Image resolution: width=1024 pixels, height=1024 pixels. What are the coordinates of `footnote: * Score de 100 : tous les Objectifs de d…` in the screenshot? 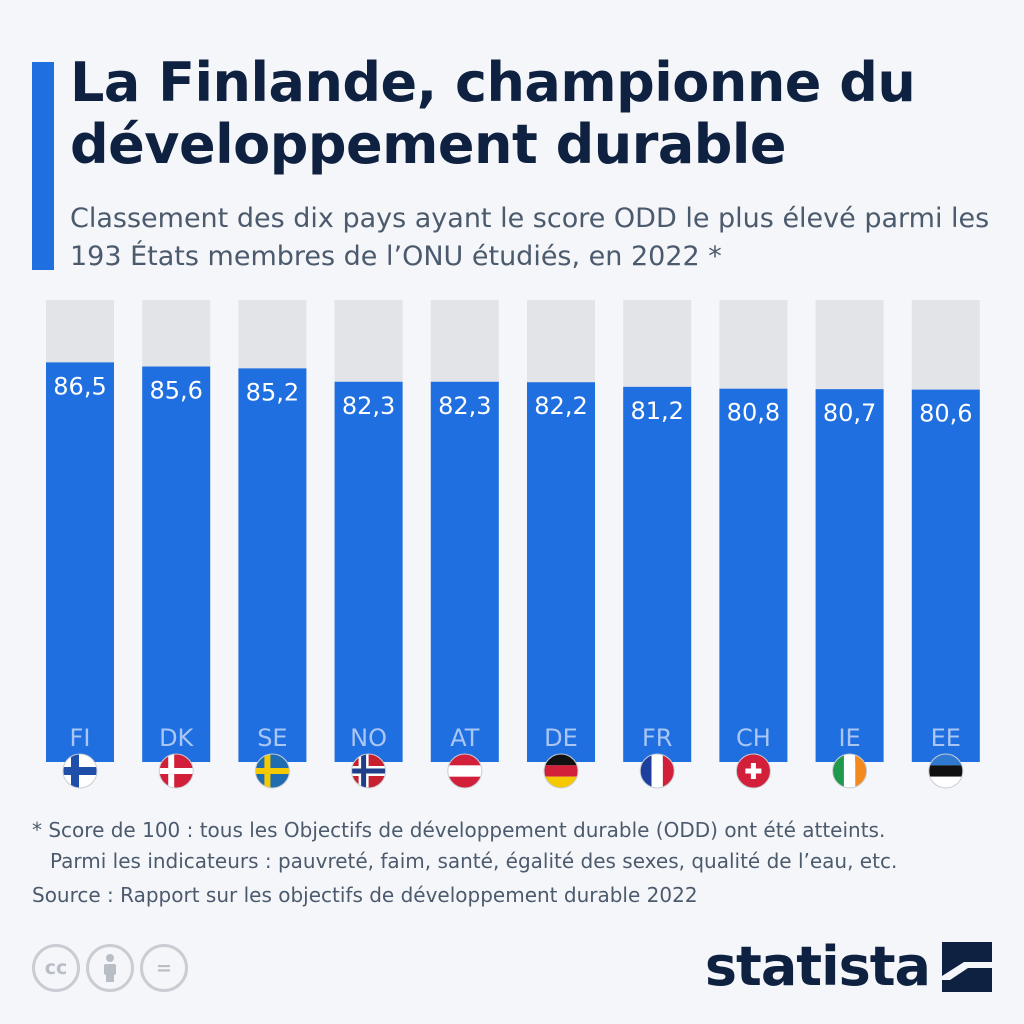 It's located at (522, 846).